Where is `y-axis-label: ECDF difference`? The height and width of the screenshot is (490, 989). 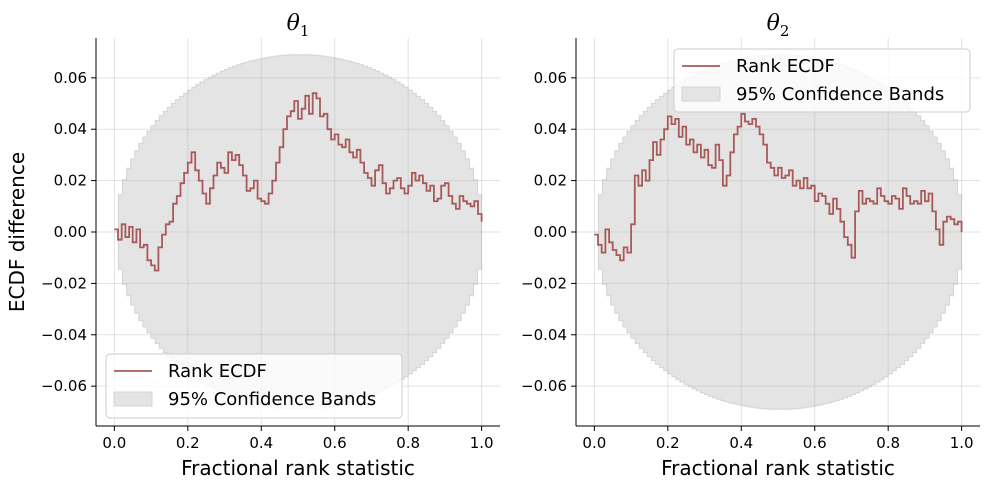 y-axis-label: ECDF difference is located at coordinates (17, 232).